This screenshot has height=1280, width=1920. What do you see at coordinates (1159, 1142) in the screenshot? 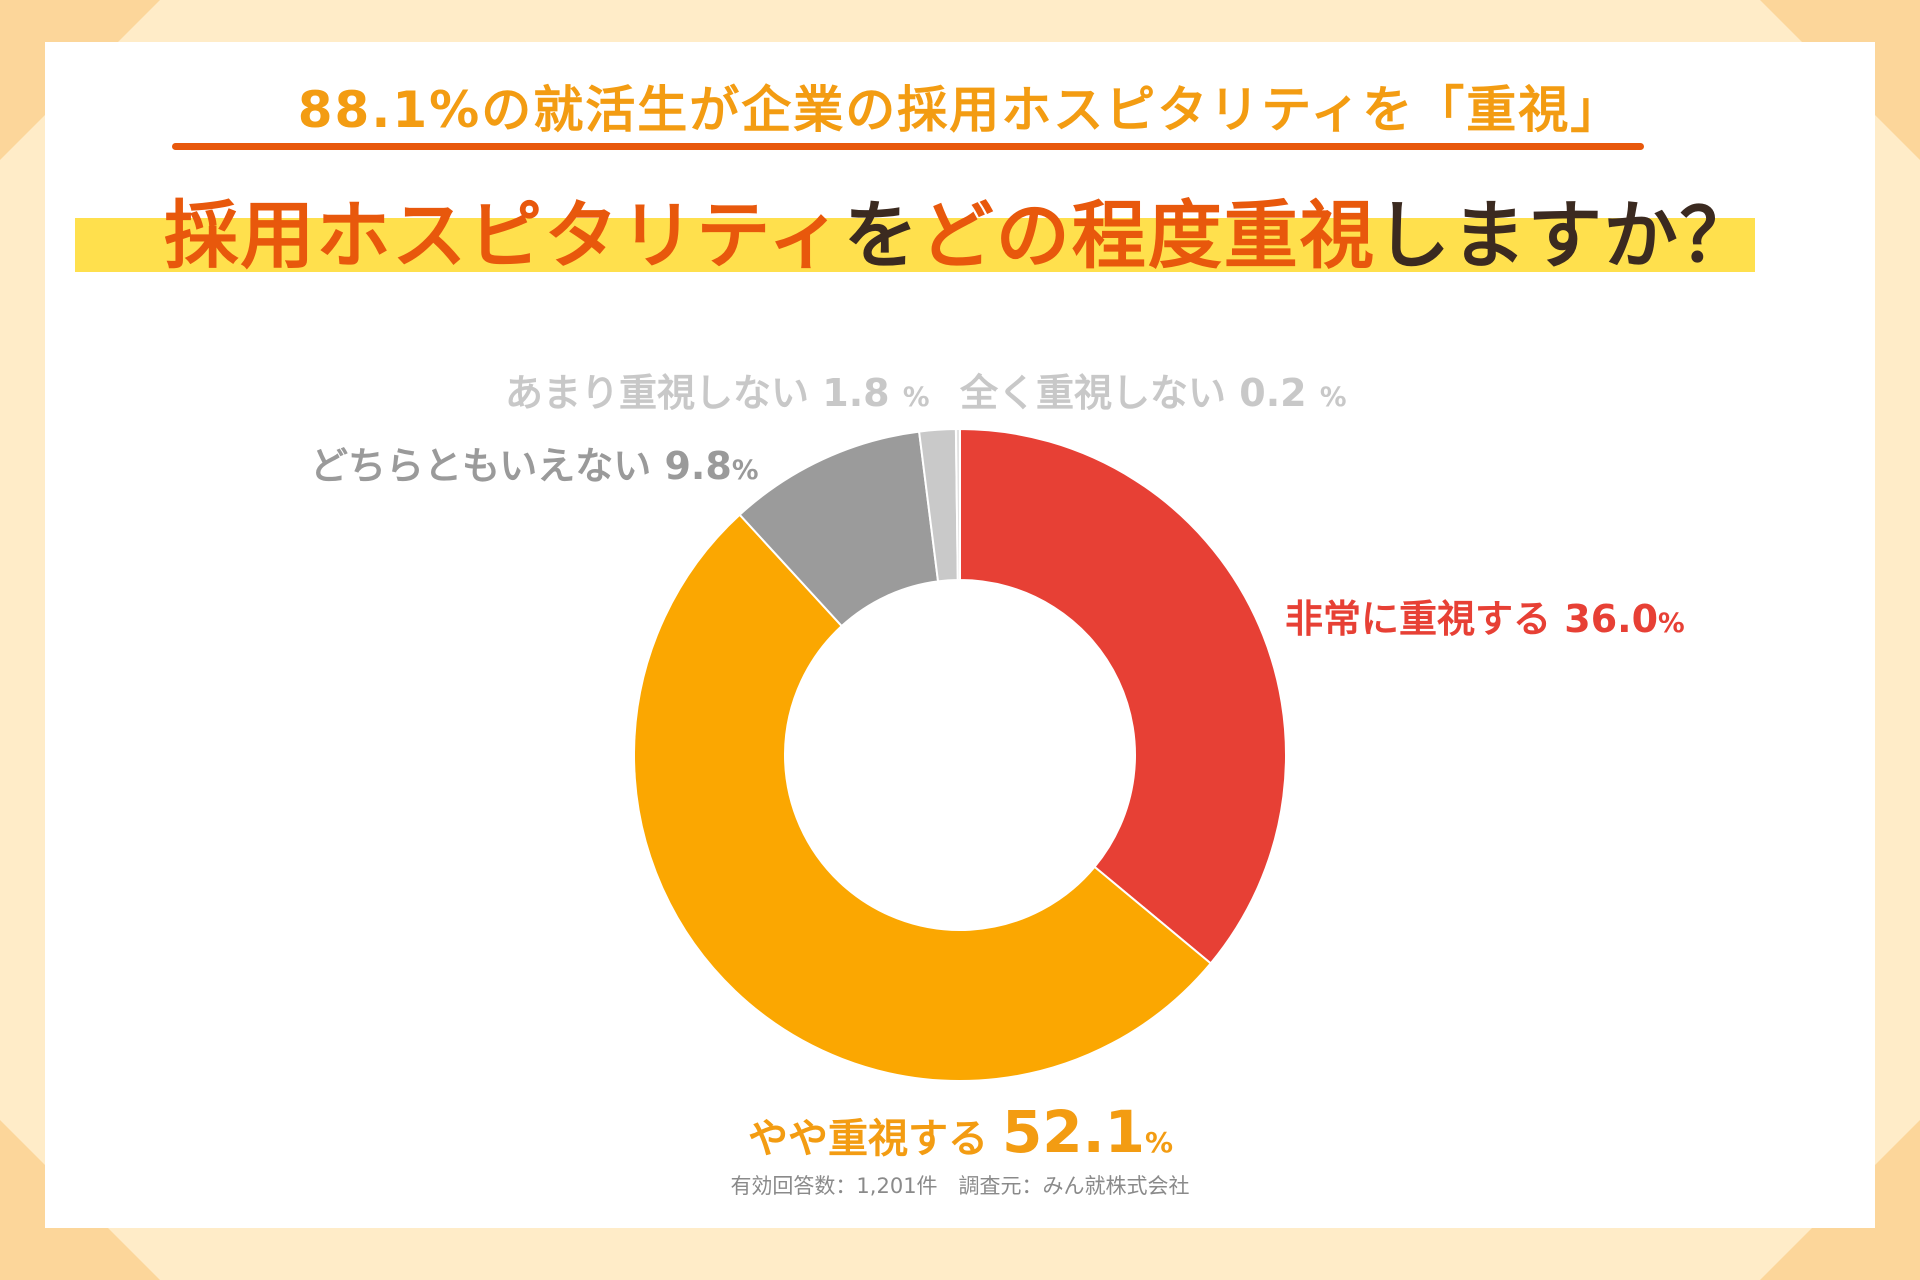
I see `label-somewhat-important-unit: %` at bounding box center [1159, 1142].